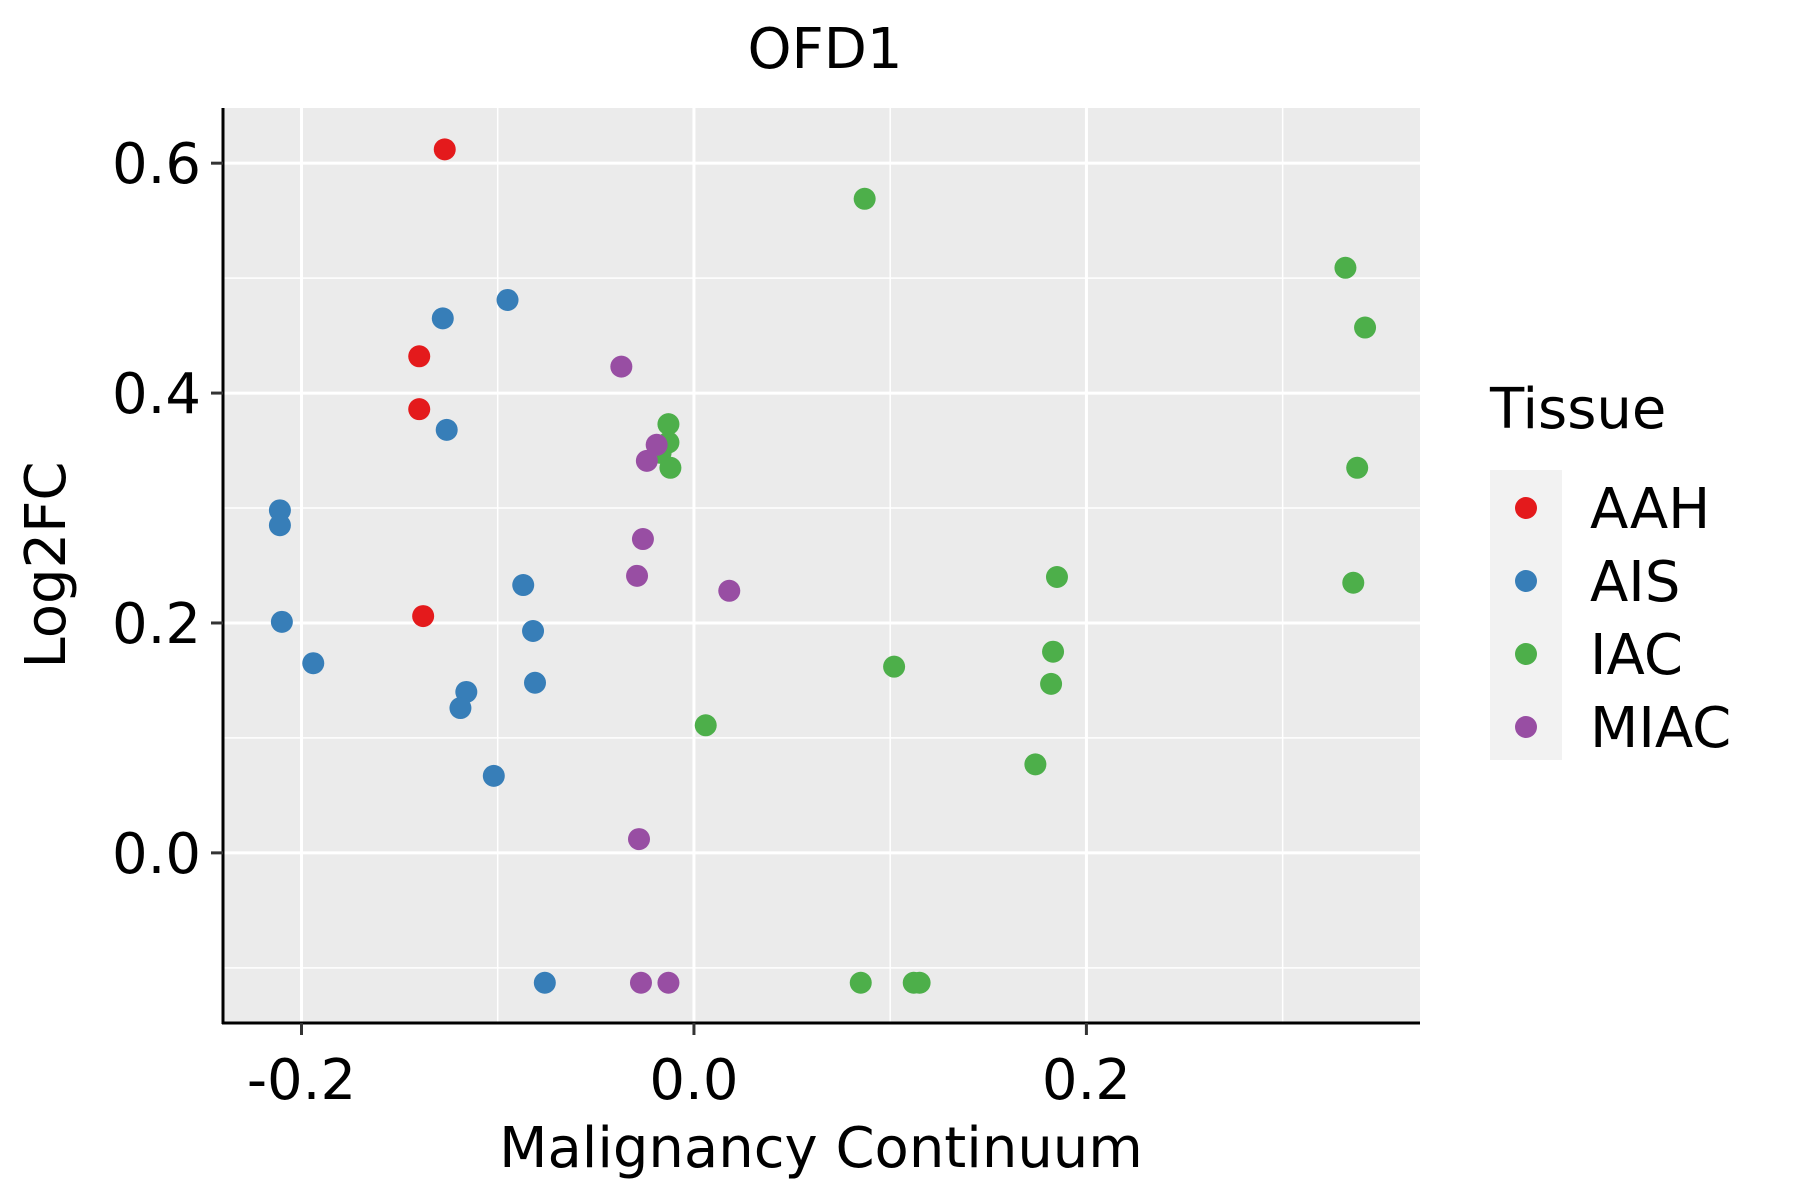 The image size is (1800, 1204). Describe the element at coordinates (1526, 581) in the screenshot. I see `legend-key-ais` at that location.